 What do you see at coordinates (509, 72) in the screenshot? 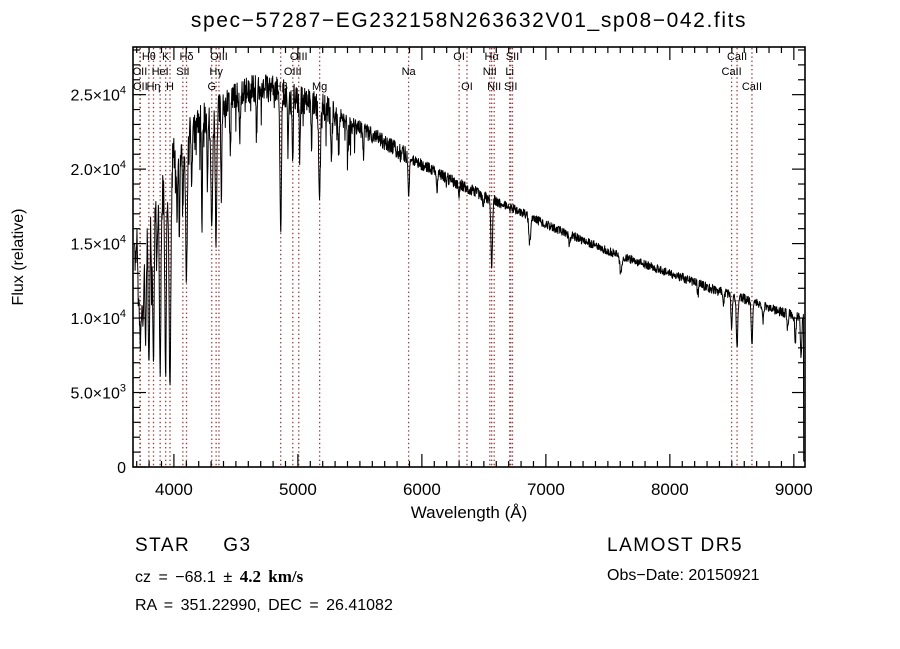
I see `spectral-line-label: Li` at bounding box center [509, 72].